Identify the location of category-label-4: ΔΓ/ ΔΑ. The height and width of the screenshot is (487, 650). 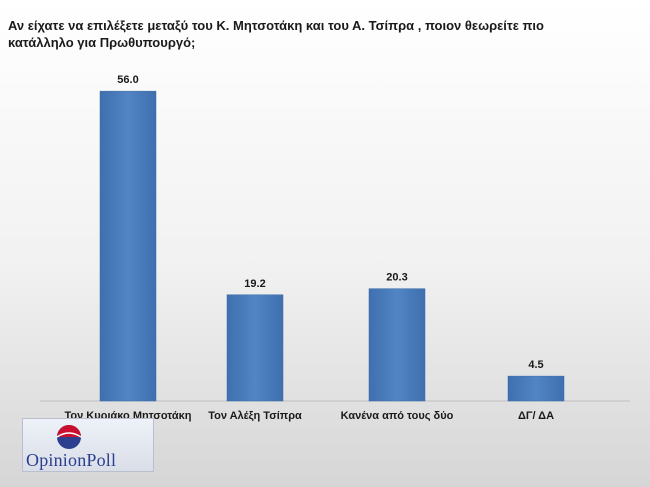
(536, 416).